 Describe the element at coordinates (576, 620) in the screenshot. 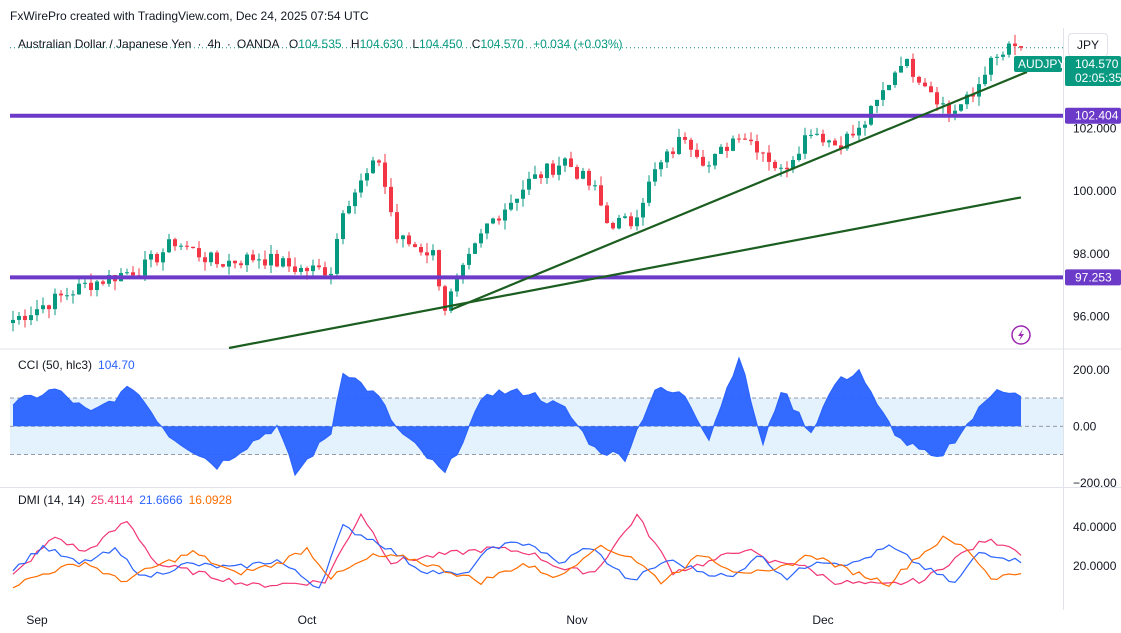

I see `time-axis-label: Nov` at that location.